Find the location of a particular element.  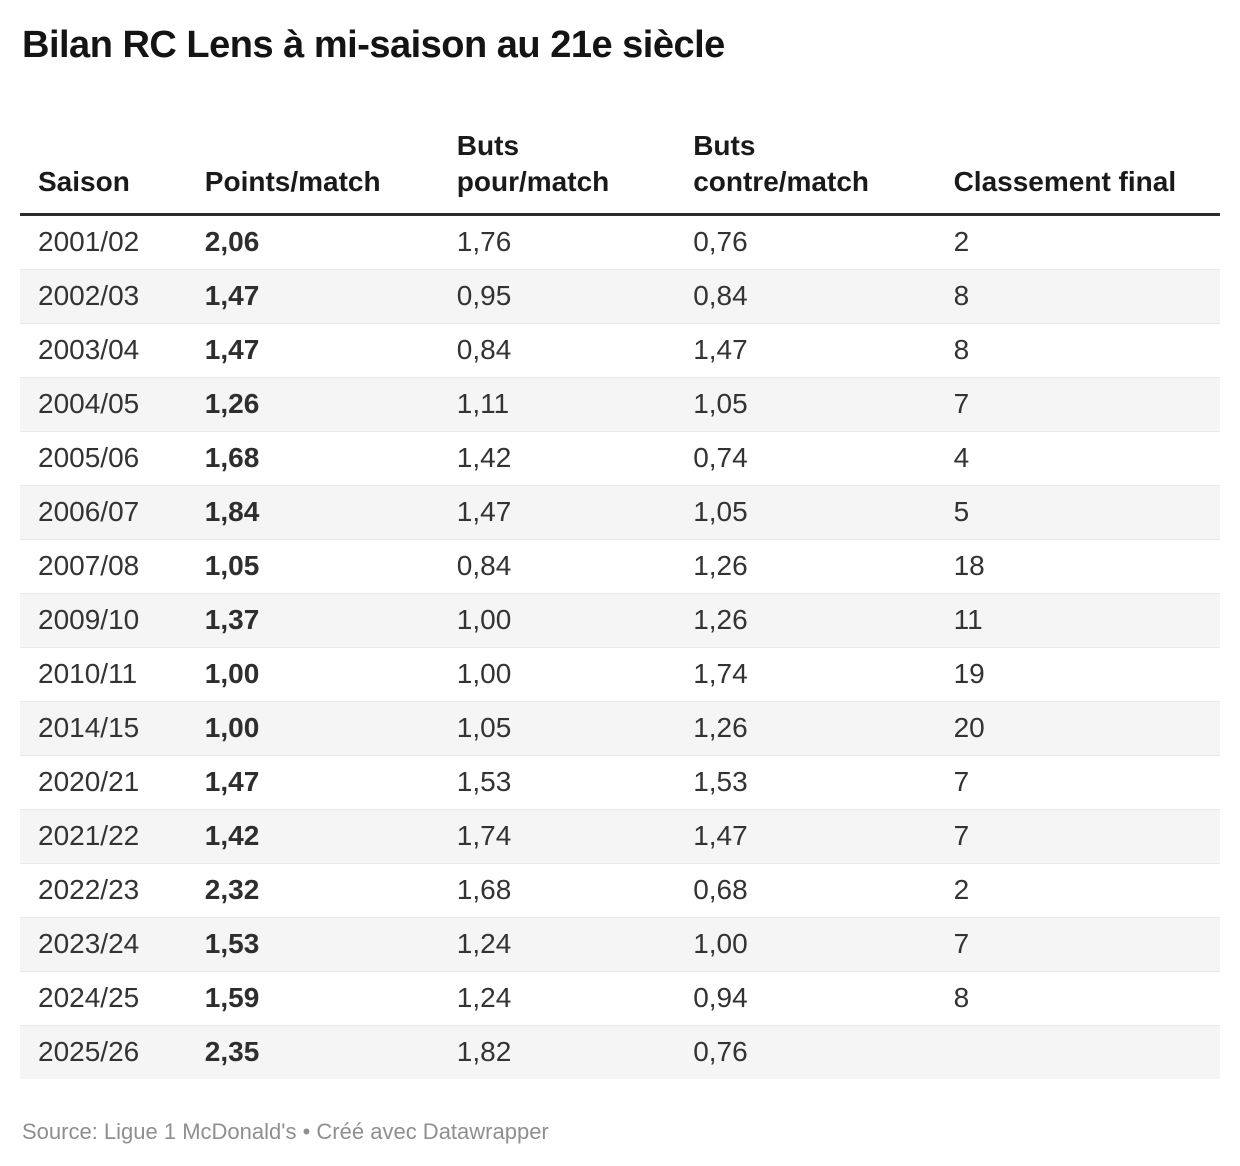

cell-points-match: 2,35 is located at coordinates (312, 1052).